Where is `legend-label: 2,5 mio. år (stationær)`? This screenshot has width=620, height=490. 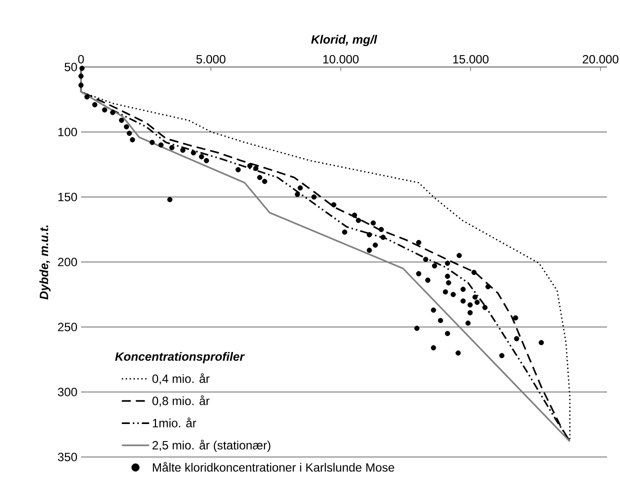
legend-label: 2,5 mio. år (stationær) is located at coordinates (211, 446).